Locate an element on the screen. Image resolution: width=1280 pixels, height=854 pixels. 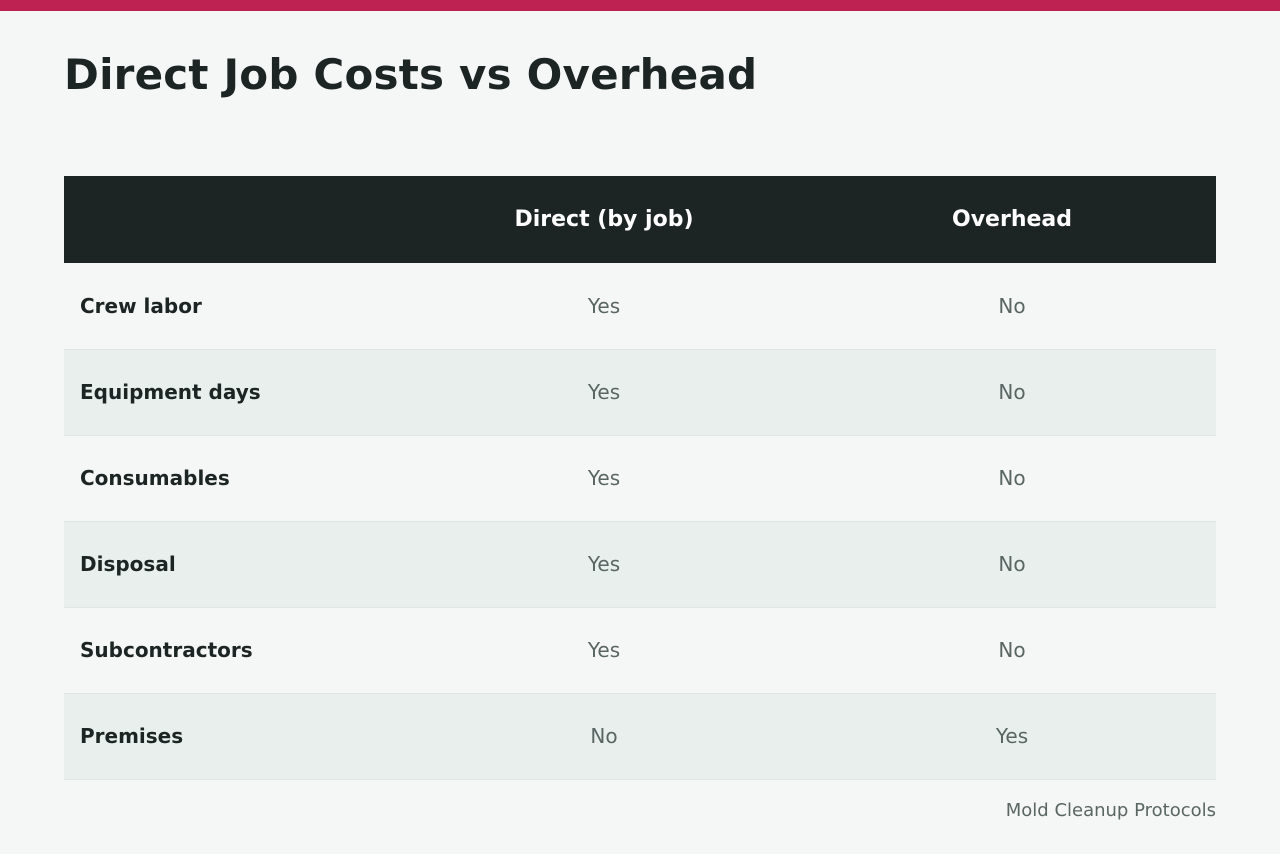
table-row: Crew labor Yes No is located at coordinates (640, 306).